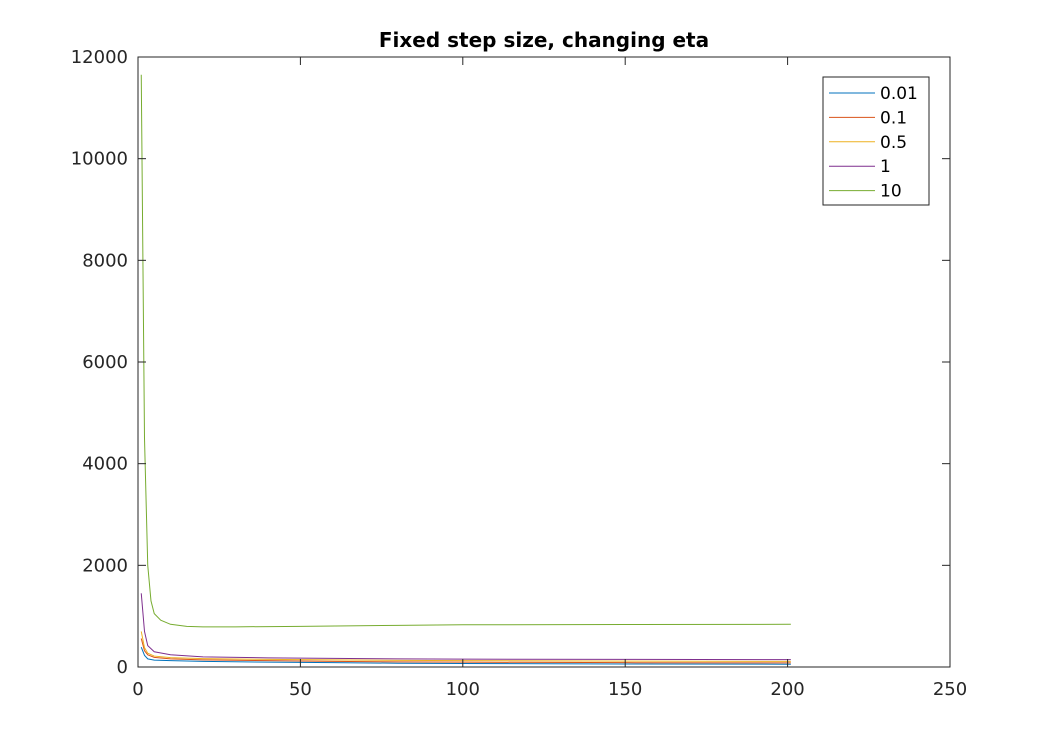 Image resolution: width=1050 pixels, height=750 pixels. I want to click on x-tick-label: 200, so click(787, 689).